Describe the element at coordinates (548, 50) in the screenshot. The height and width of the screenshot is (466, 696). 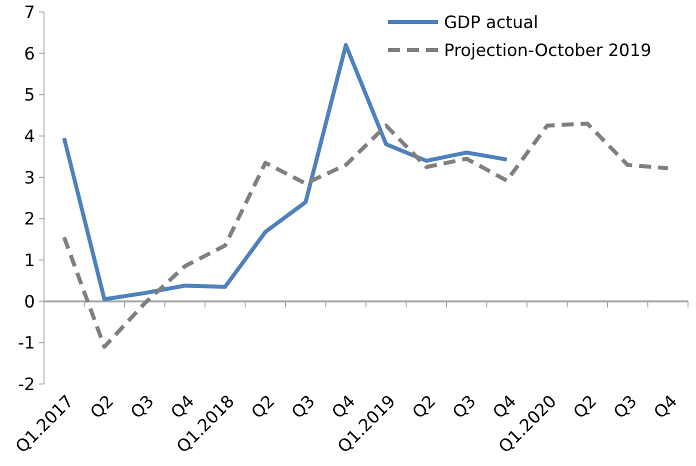
I see `legend-label: Projection-October 2019` at that location.